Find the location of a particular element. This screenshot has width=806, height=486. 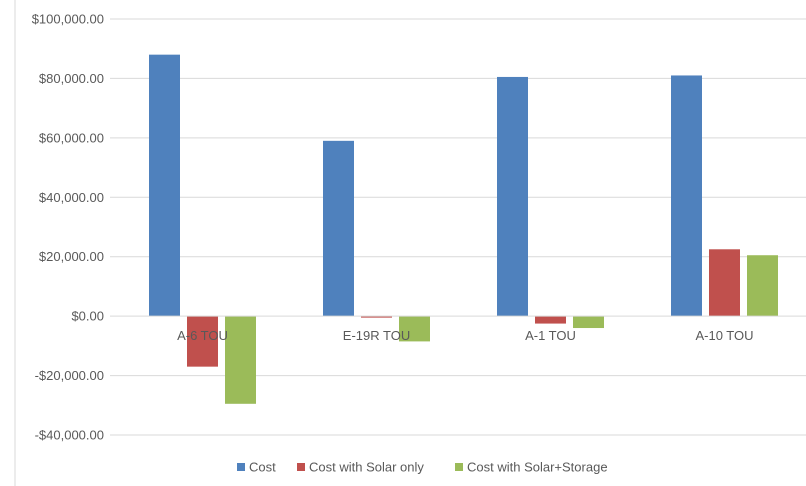

y-tick-label: -$20,000.00 is located at coordinates (69, 375).